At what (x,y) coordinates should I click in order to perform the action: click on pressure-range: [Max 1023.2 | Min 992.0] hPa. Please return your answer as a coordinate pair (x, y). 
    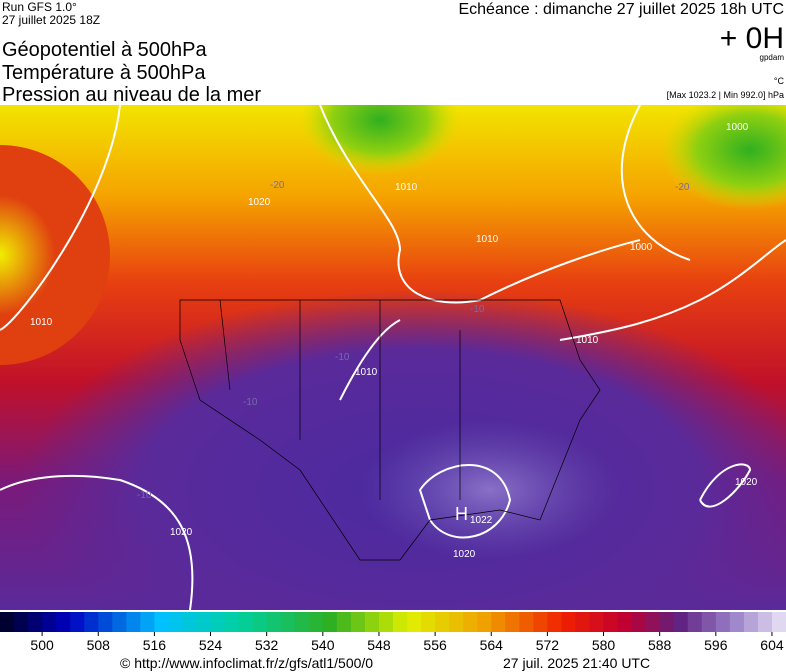
    Looking at the image, I should click on (725, 95).